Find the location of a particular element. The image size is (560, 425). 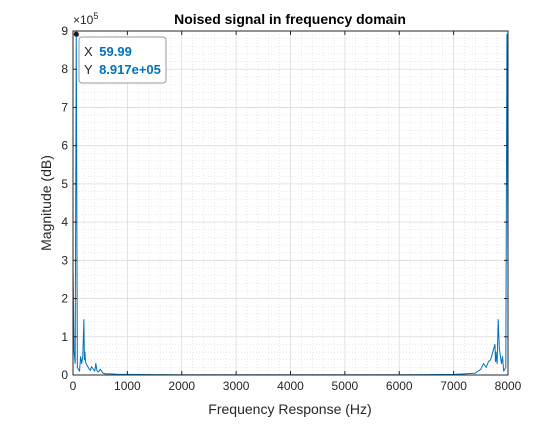

y-exponent-multiplier: ×10⁵ is located at coordinates (85, 19).